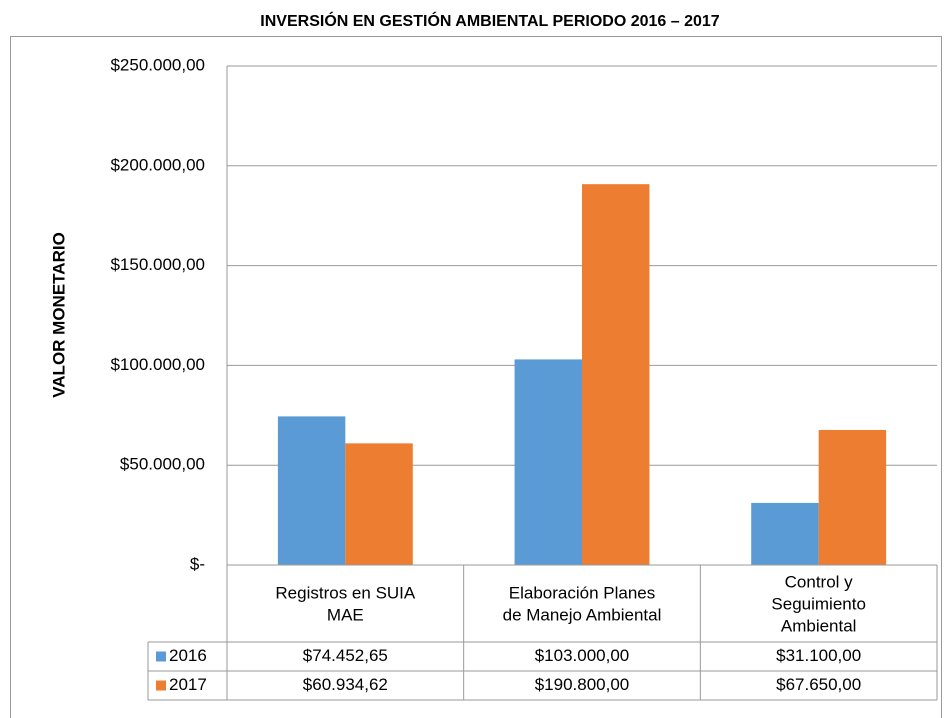 The image size is (952, 718). What do you see at coordinates (197, 563) in the screenshot?
I see `y-tick-label: $-` at bounding box center [197, 563].